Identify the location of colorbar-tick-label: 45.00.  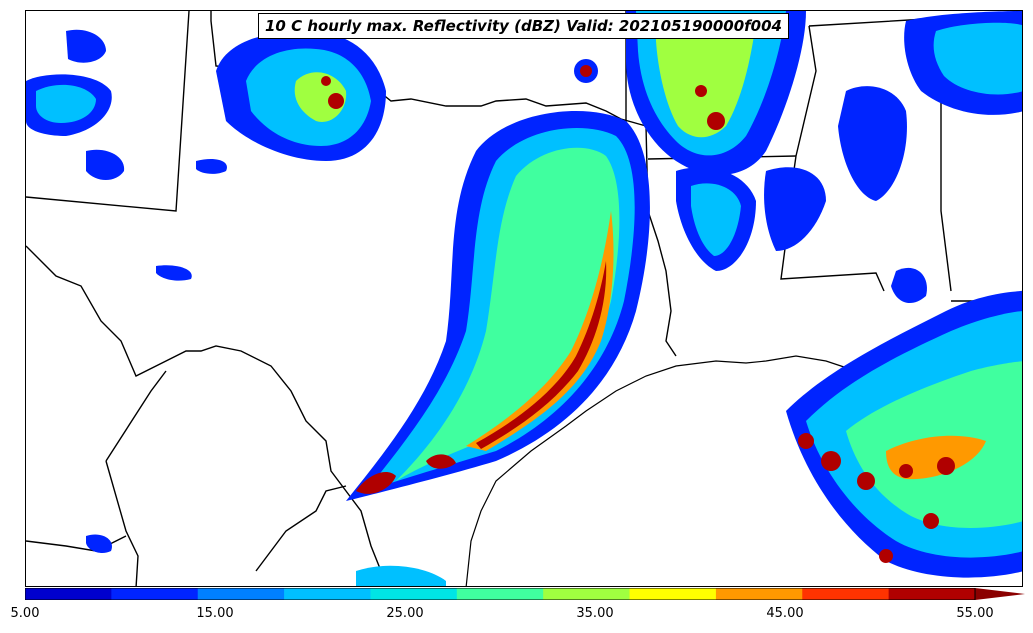
(785, 613).